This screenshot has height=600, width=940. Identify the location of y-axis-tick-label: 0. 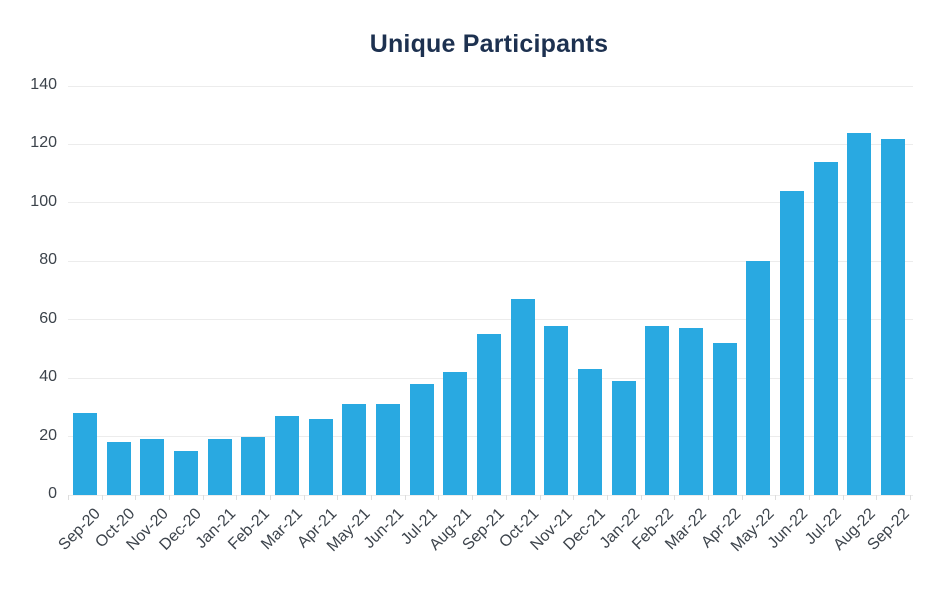
(52, 493).